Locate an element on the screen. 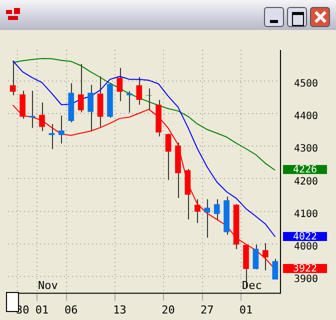 The width and height of the screenshot is (336, 320). x-tick-label: 13 is located at coordinates (119, 309).